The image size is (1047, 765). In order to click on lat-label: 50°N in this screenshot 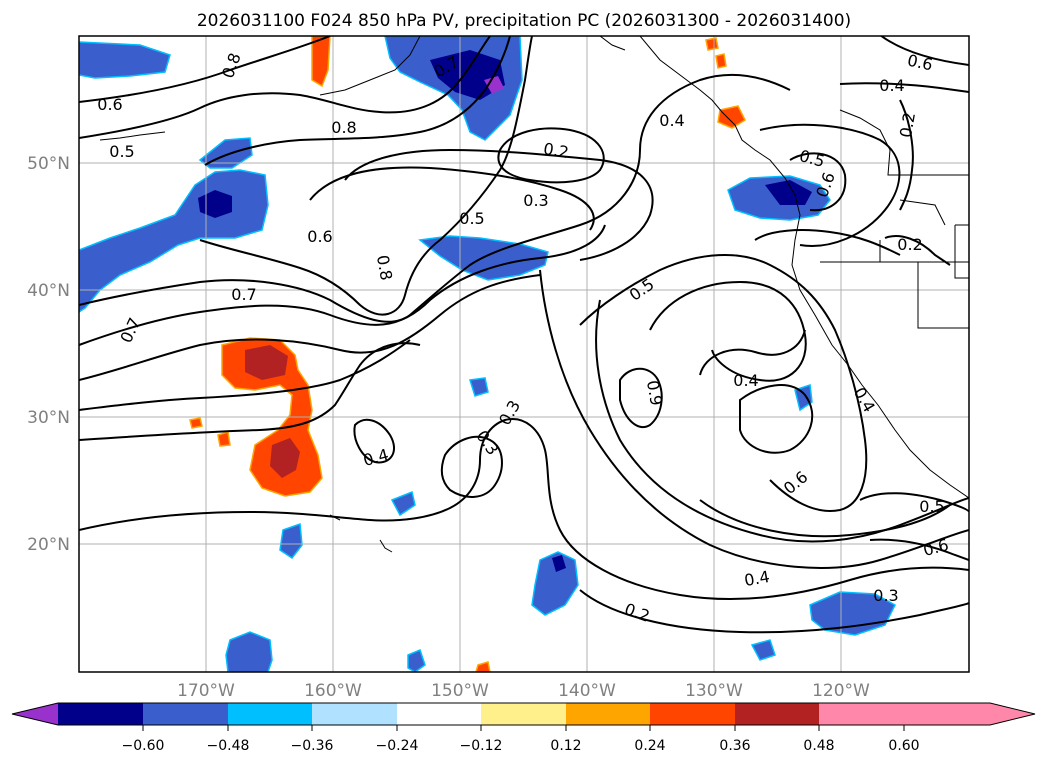, I will do `click(48, 164)`.